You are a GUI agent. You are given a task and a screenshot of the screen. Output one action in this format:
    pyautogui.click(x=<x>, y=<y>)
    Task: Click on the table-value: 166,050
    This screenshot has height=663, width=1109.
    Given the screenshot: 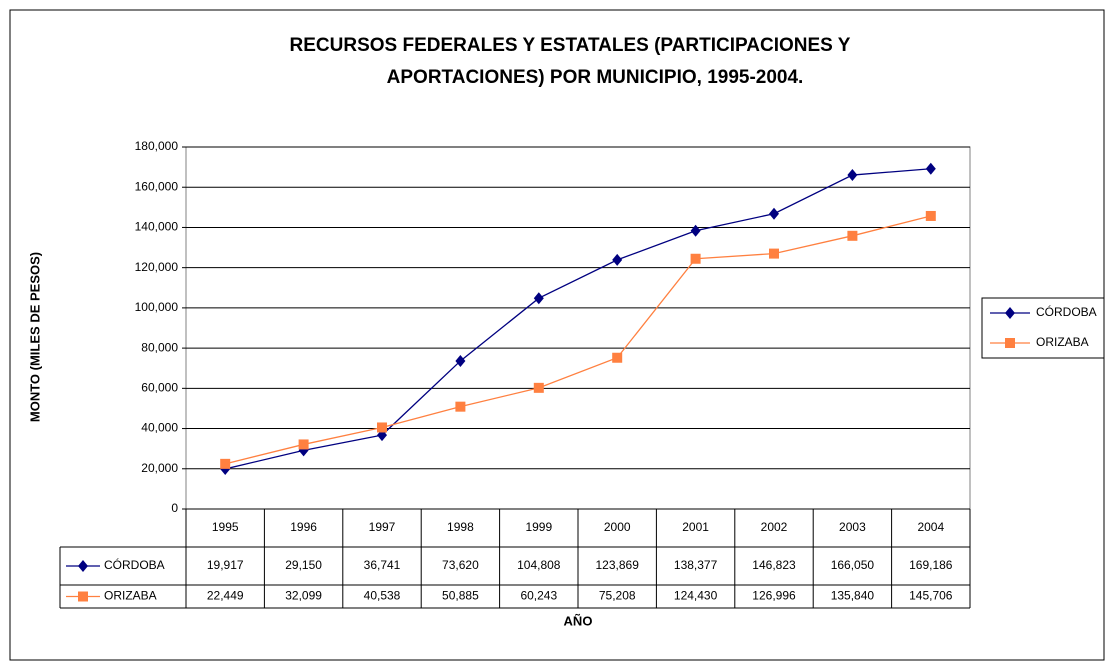 What is the action you would take?
    pyautogui.click(x=853, y=565)
    